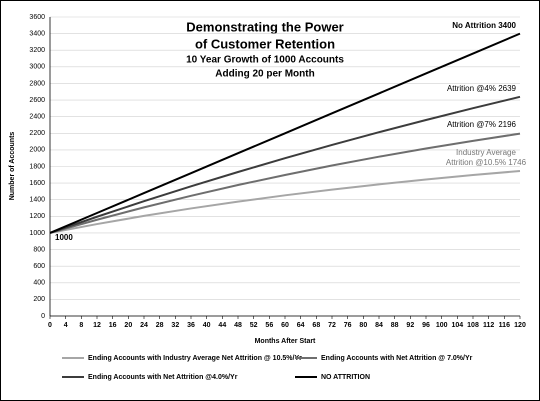 The image size is (540, 401). What do you see at coordinates (191, 325) in the screenshot?
I see `x-tick-label: 36` at bounding box center [191, 325].